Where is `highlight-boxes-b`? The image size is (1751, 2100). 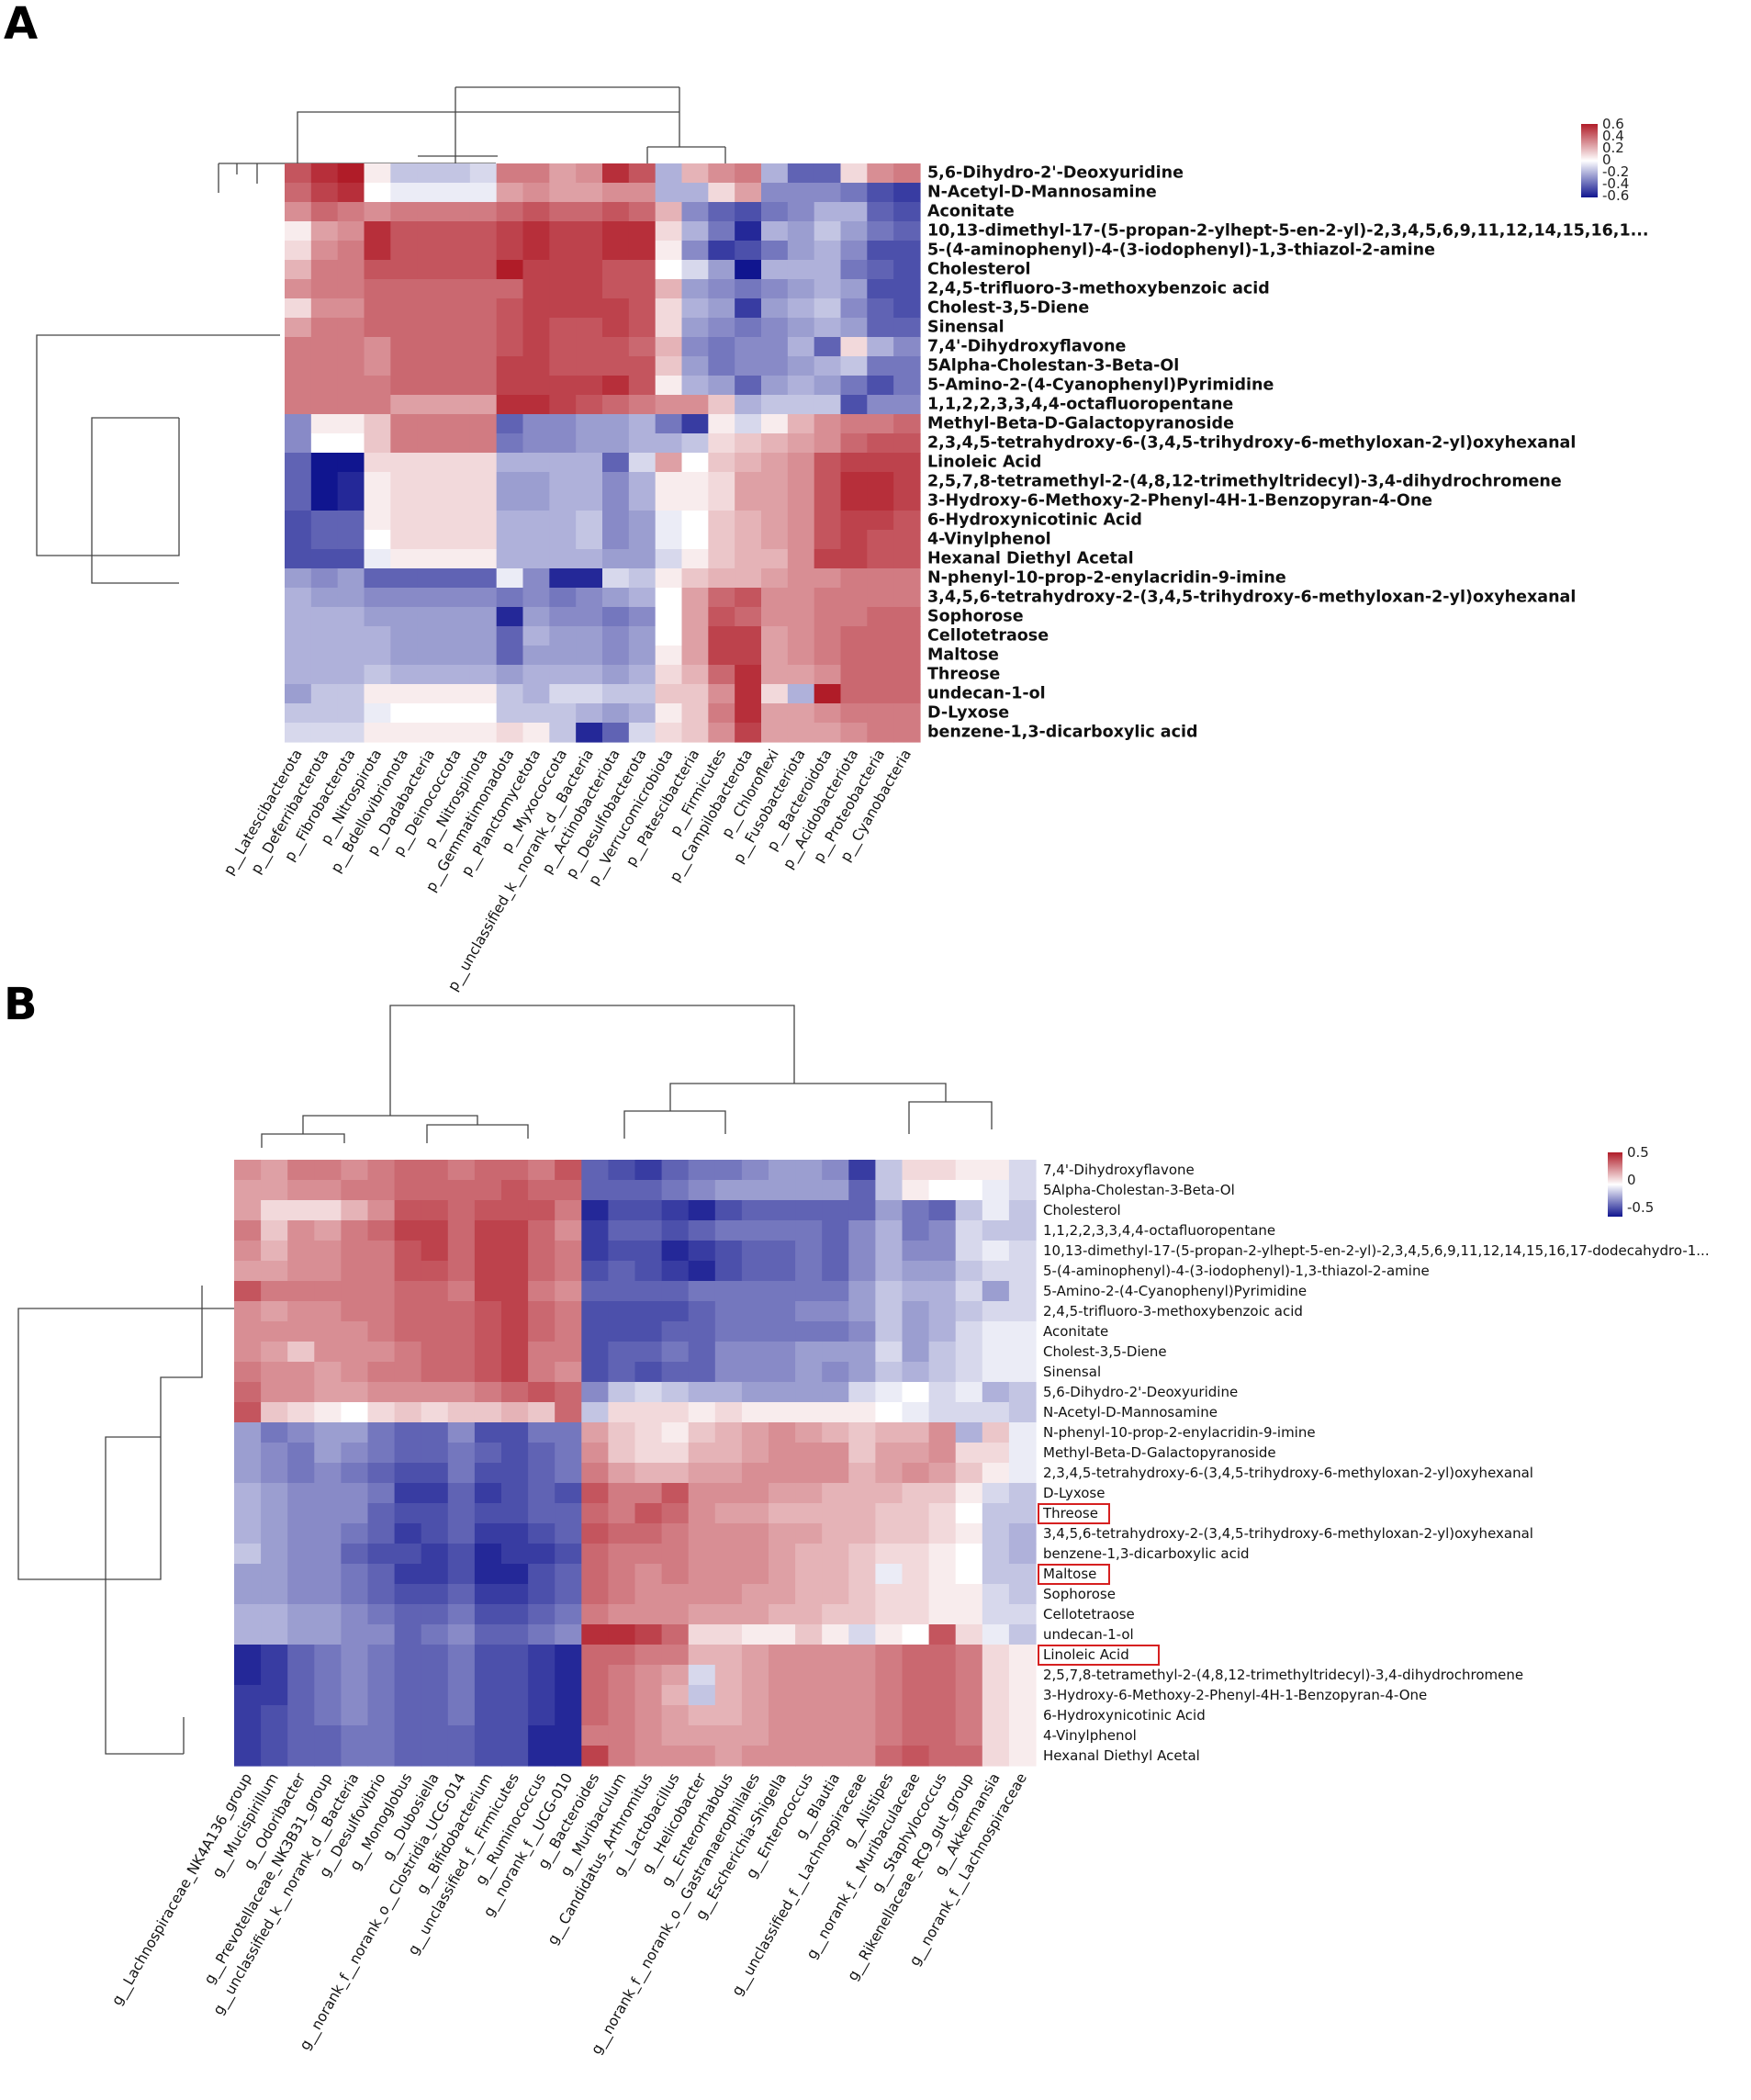
highlight-boxes-b is located at coordinates (1099, 1584).